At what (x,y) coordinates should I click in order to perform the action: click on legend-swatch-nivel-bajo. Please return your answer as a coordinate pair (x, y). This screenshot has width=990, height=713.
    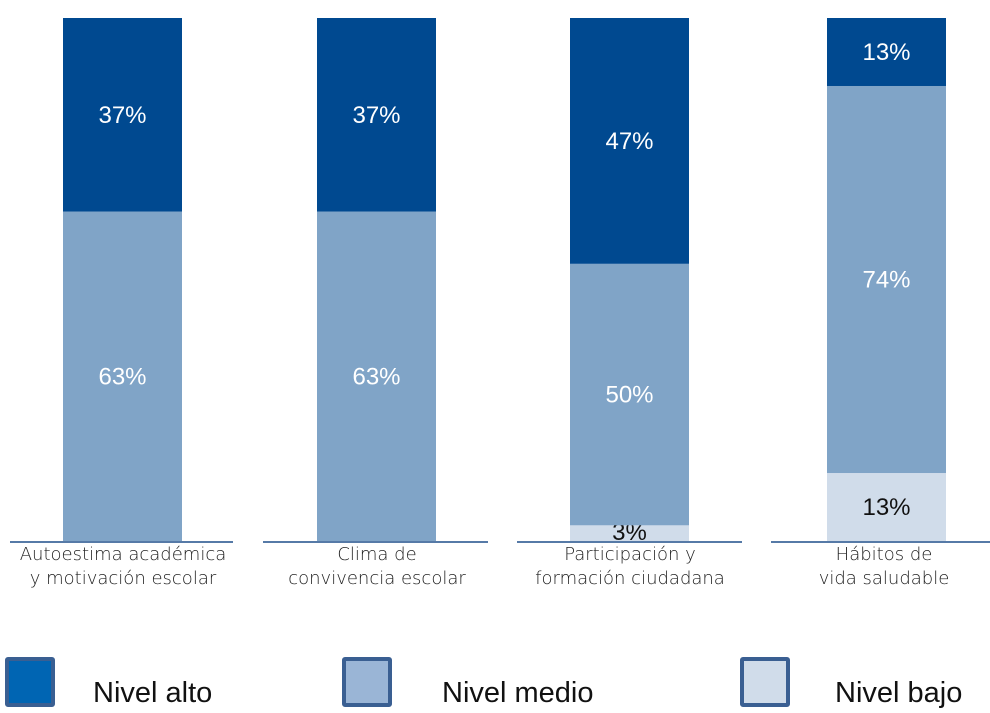
    Looking at the image, I should click on (765, 682).